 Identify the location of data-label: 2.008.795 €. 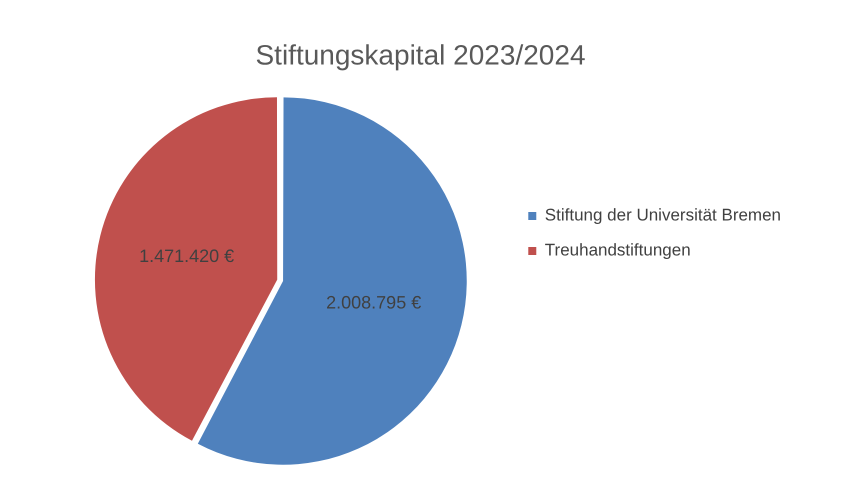
(374, 302).